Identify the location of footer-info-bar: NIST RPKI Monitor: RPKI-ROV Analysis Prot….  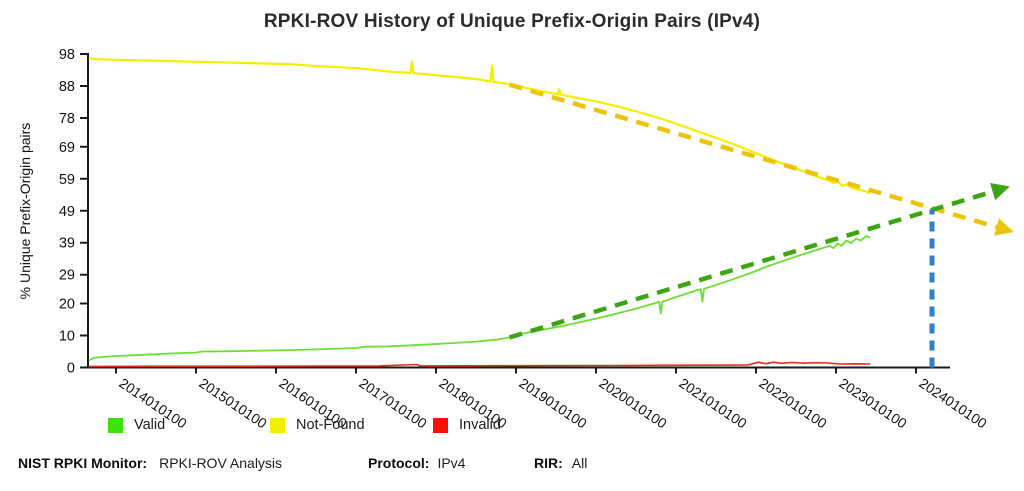
(512, 465).